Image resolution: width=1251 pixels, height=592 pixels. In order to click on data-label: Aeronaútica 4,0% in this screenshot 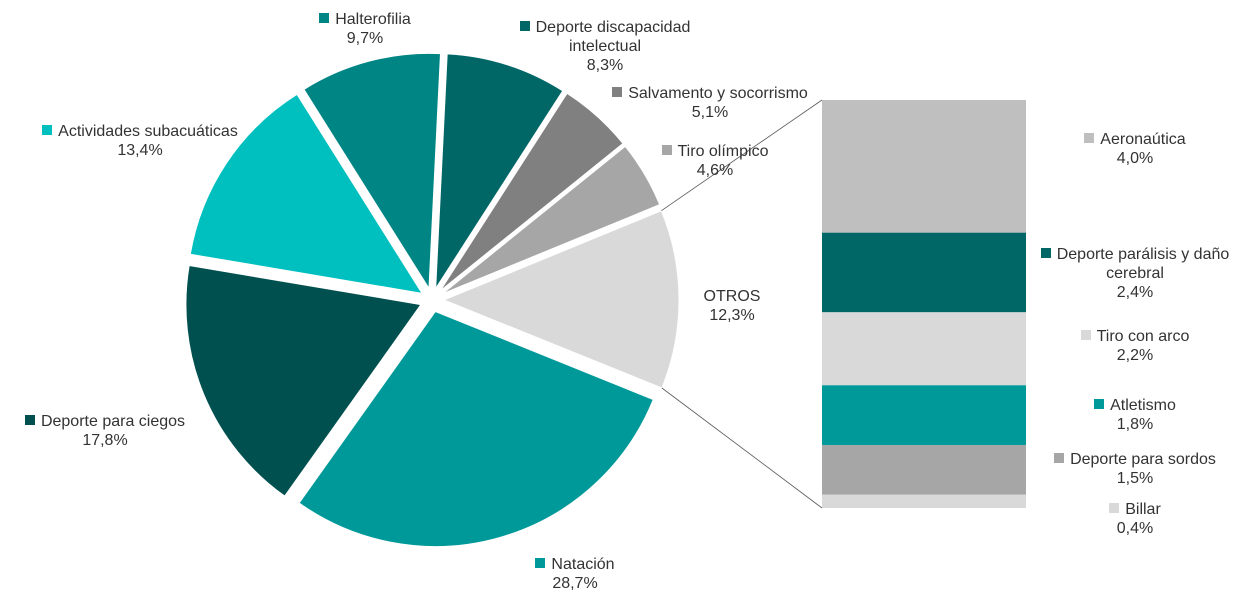, I will do `click(1135, 149)`.